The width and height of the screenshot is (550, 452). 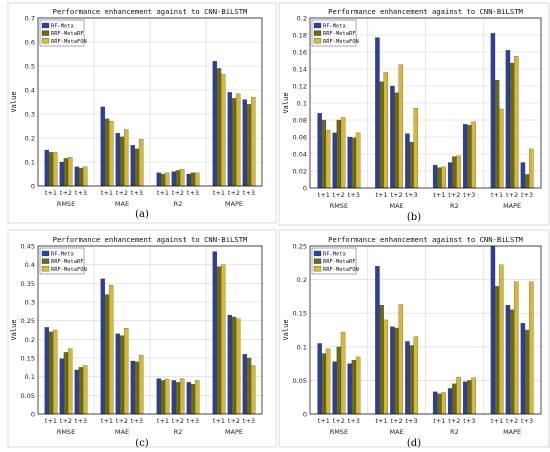 What do you see at coordinates (286, 329) in the screenshot?
I see `y-axis-label: Value` at bounding box center [286, 329].